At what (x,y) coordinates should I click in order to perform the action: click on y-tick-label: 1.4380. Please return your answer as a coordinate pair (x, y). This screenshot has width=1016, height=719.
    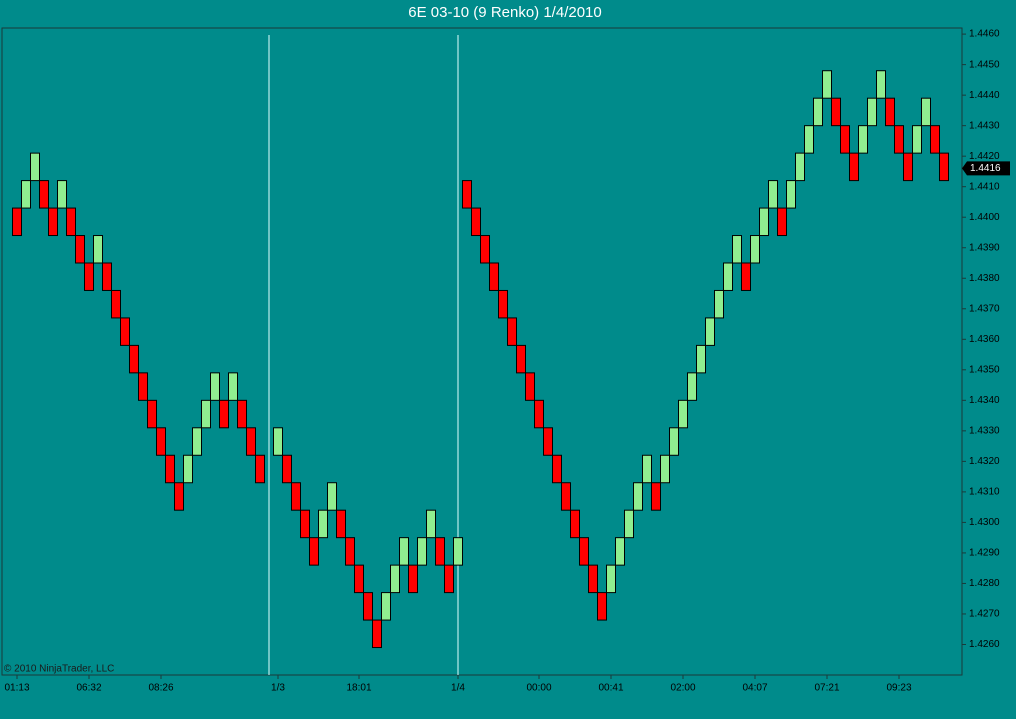
    Looking at the image, I should click on (984, 278).